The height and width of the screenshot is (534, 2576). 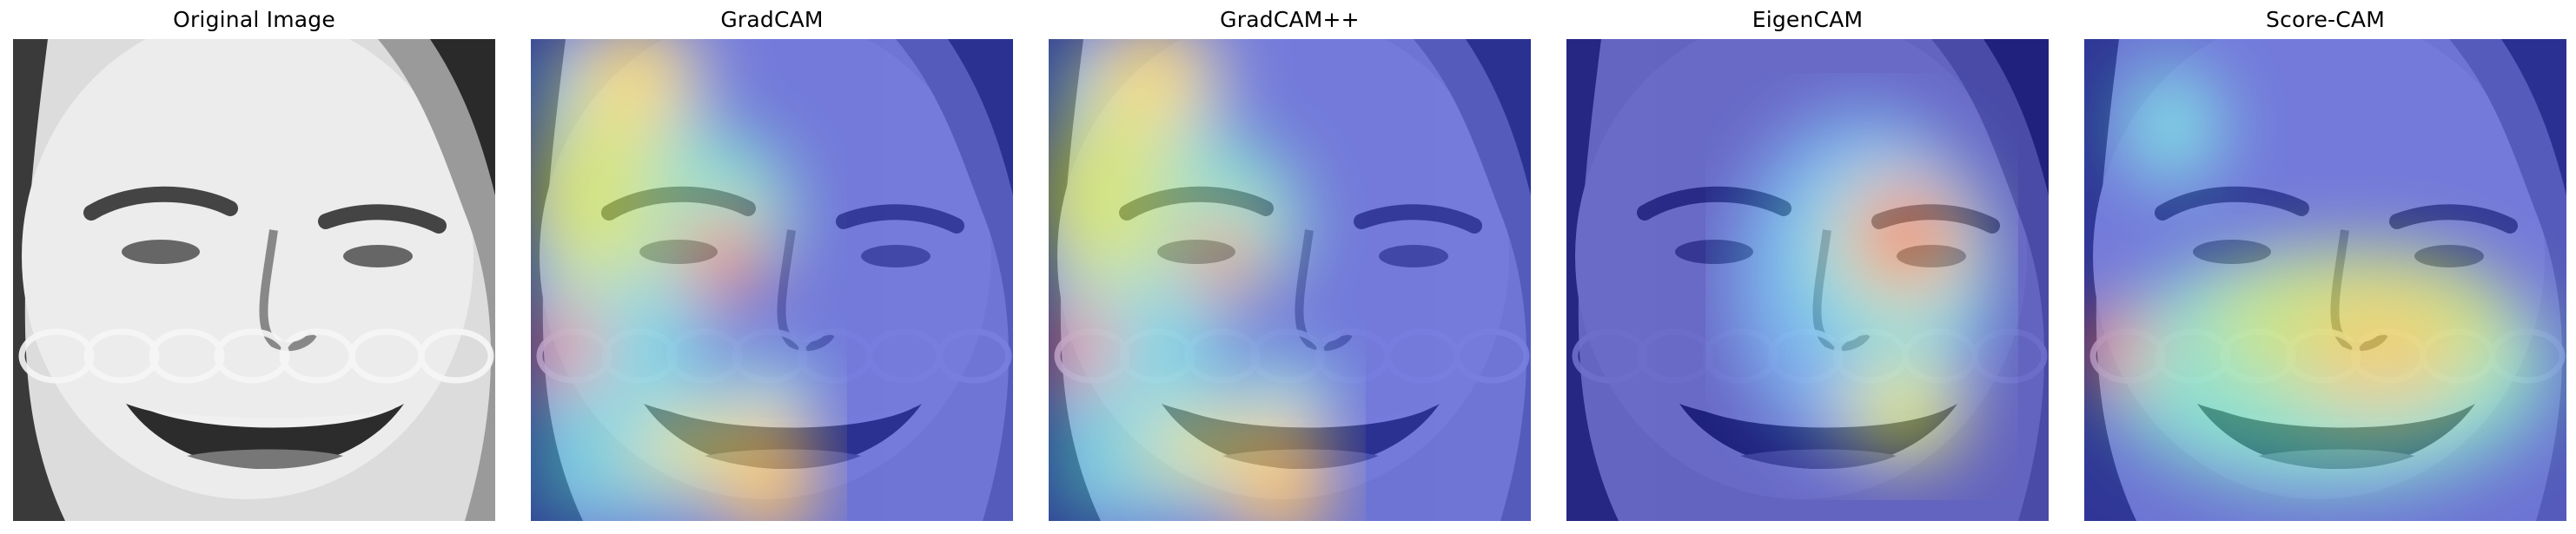 I want to click on panel-title: Original Image, so click(x=254, y=20).